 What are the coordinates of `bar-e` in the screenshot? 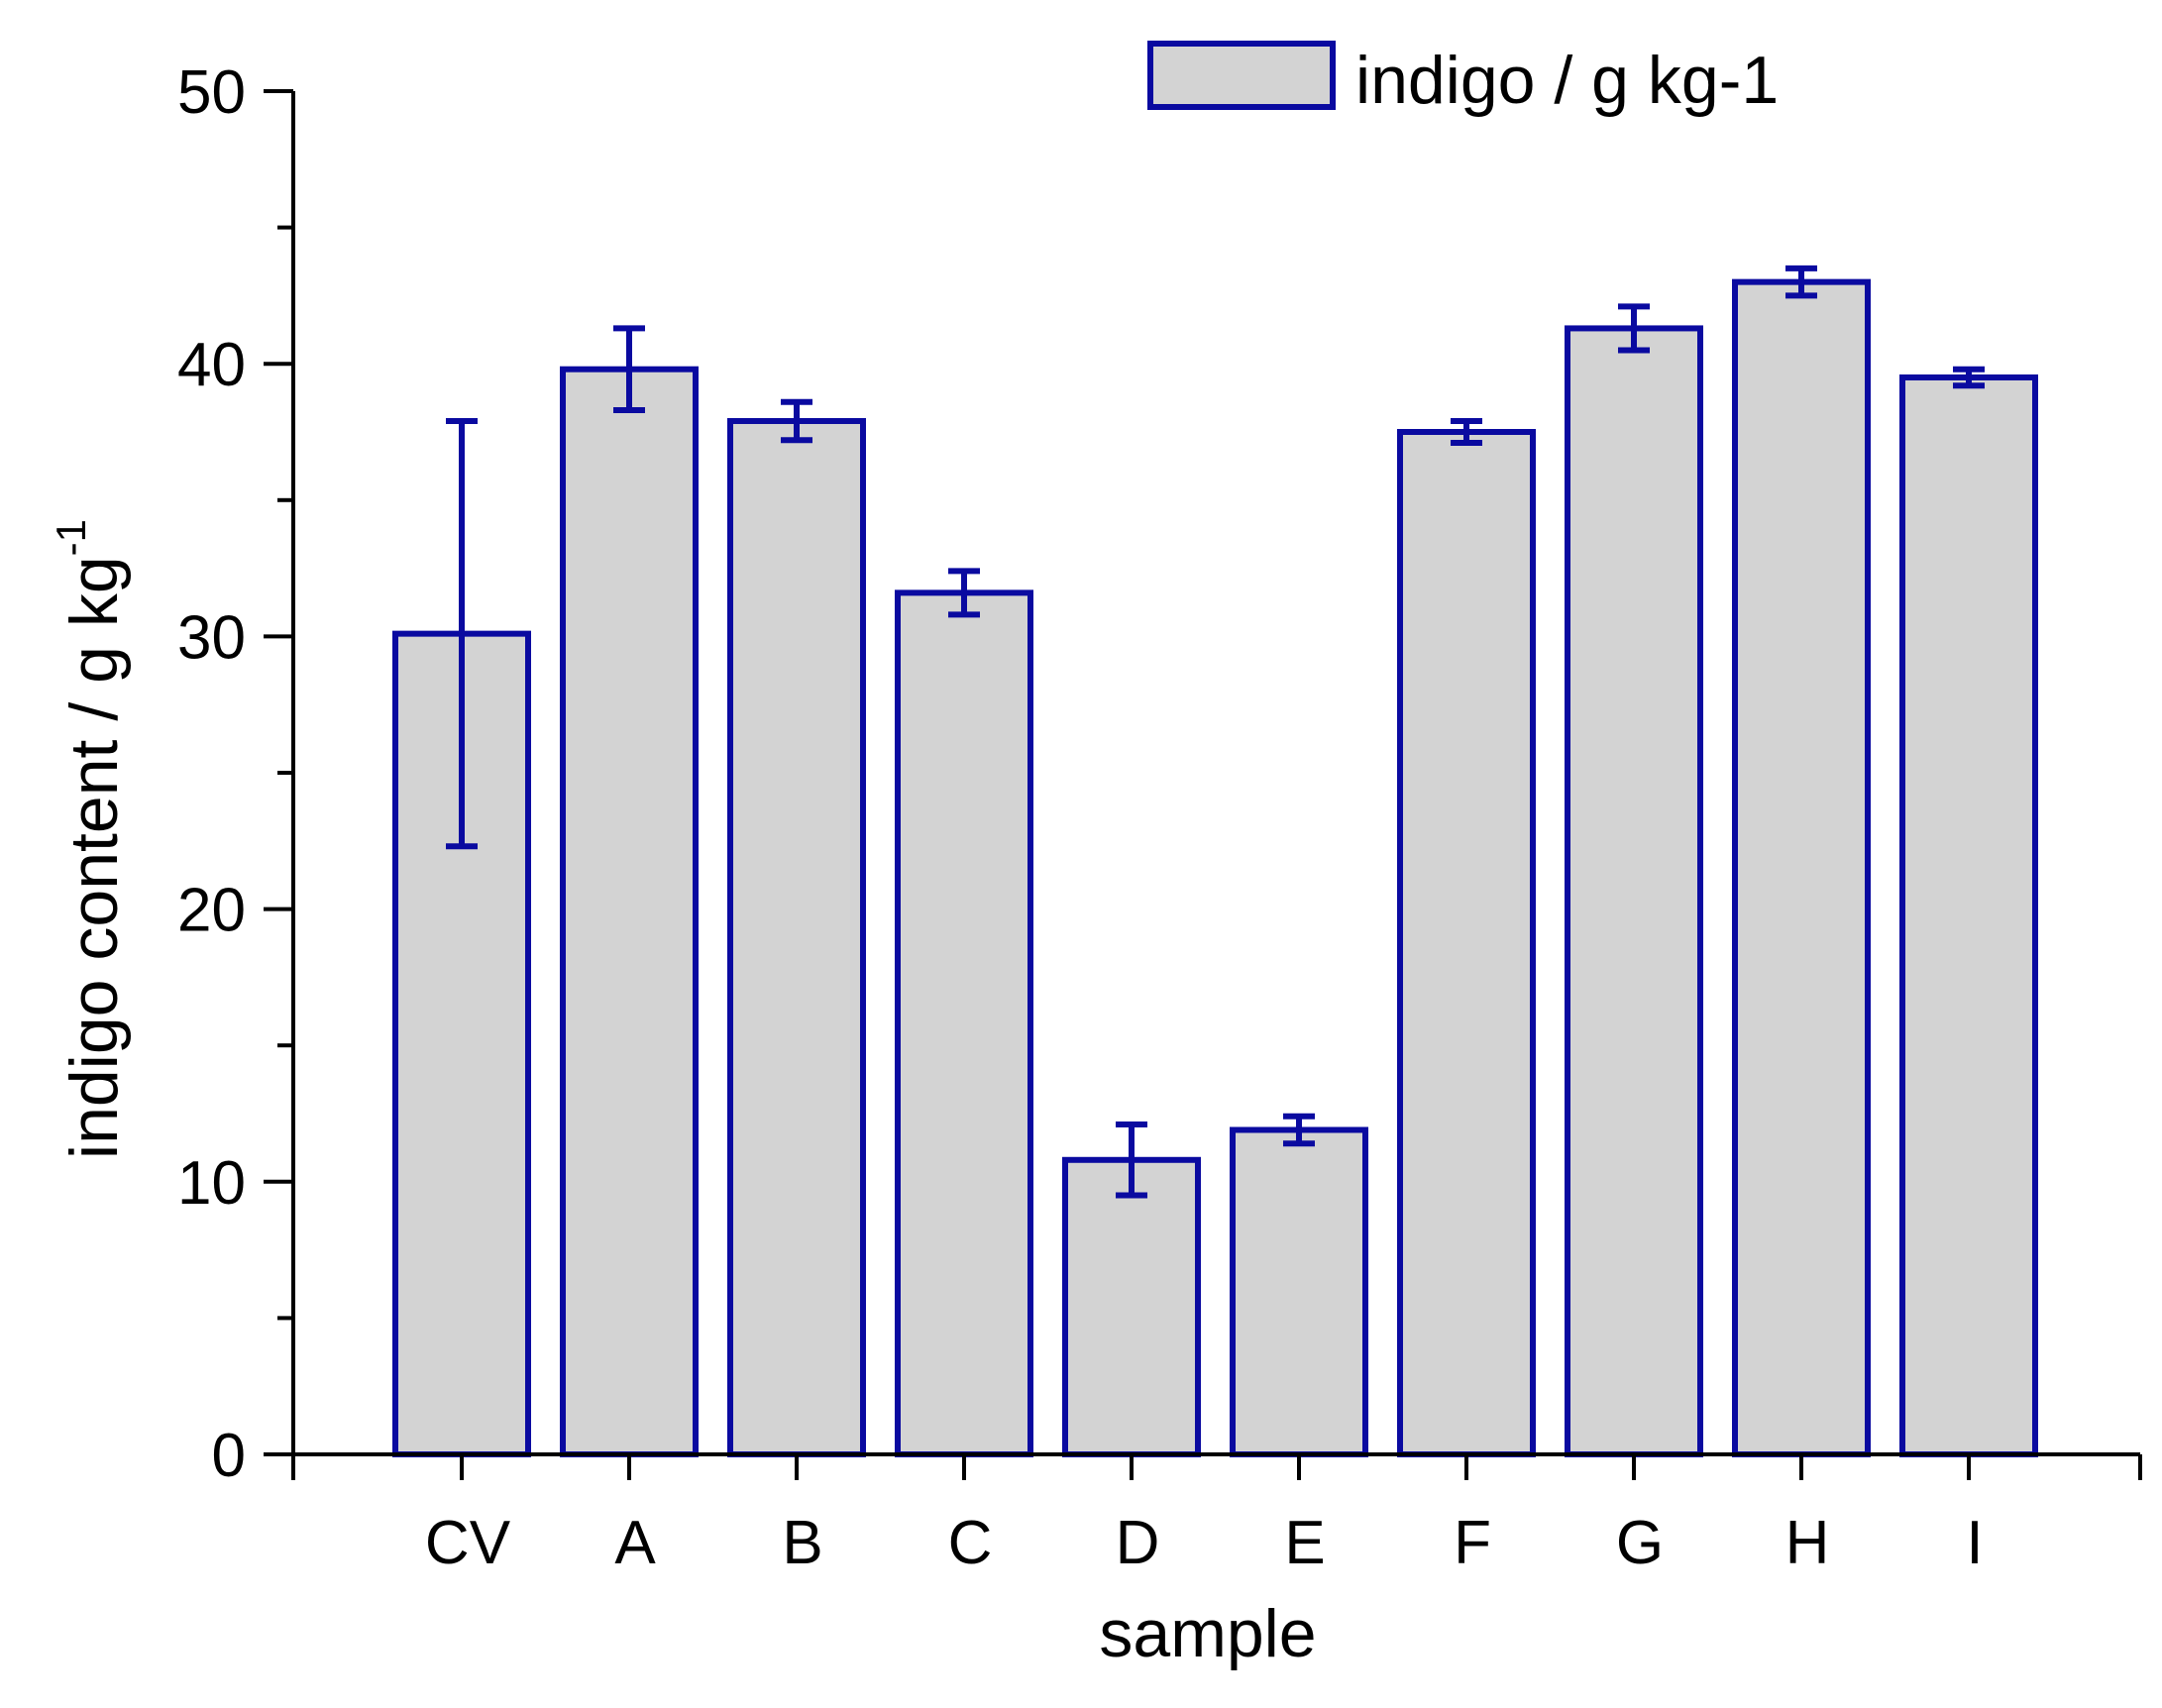 It's located at (1299, 1291).